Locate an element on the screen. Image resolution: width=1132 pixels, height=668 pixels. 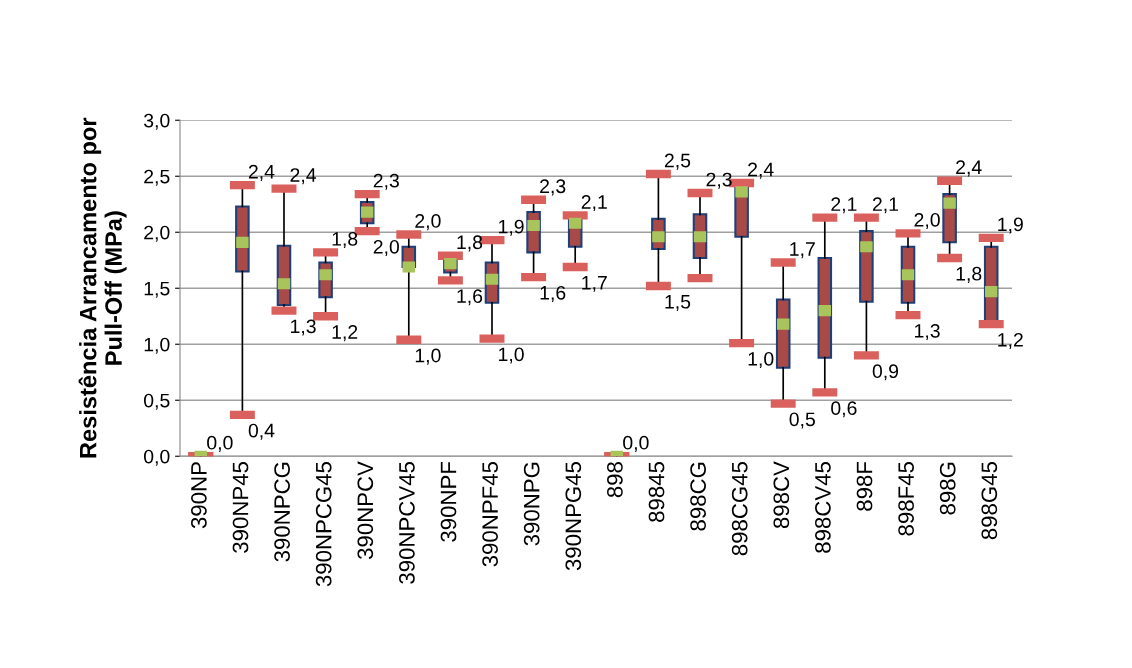
x-tick-label: 89845 is located at coordinates (656, 492).